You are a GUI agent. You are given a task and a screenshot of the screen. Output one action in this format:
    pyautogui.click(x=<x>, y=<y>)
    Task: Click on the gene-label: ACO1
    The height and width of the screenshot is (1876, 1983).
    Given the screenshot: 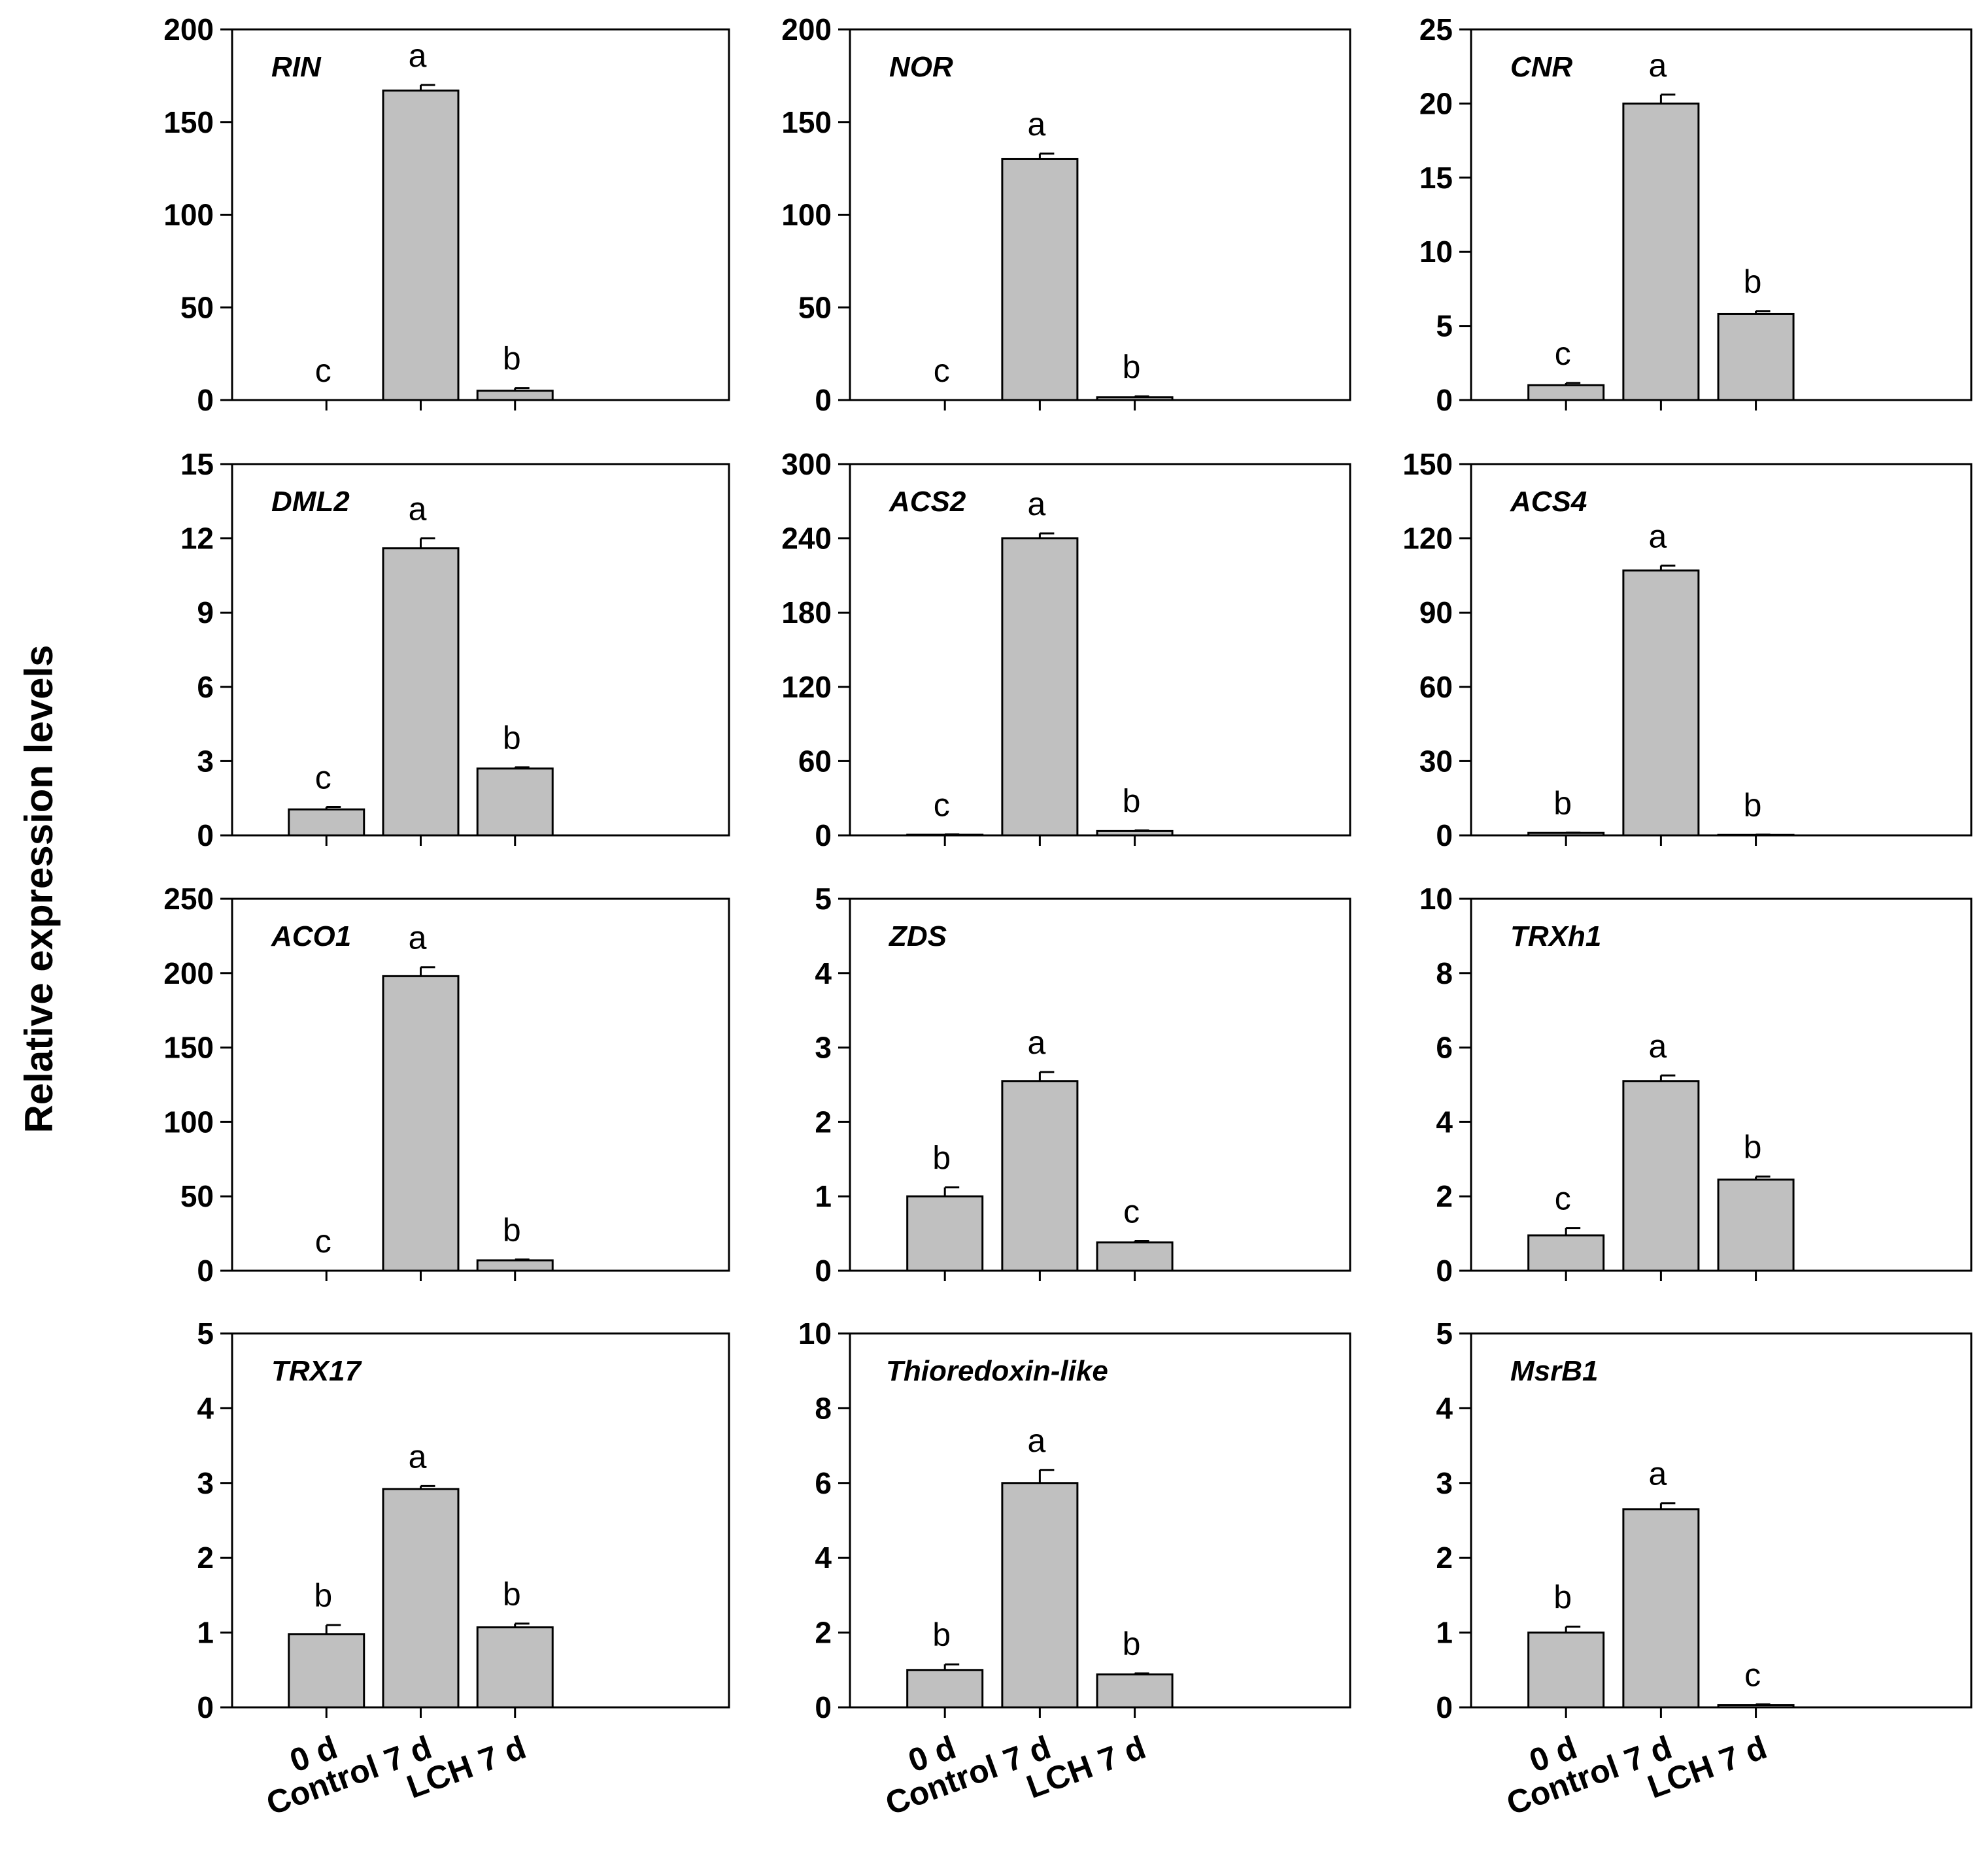 What is the action you would take?
    pyautogui.click(x=311, y=936)
    